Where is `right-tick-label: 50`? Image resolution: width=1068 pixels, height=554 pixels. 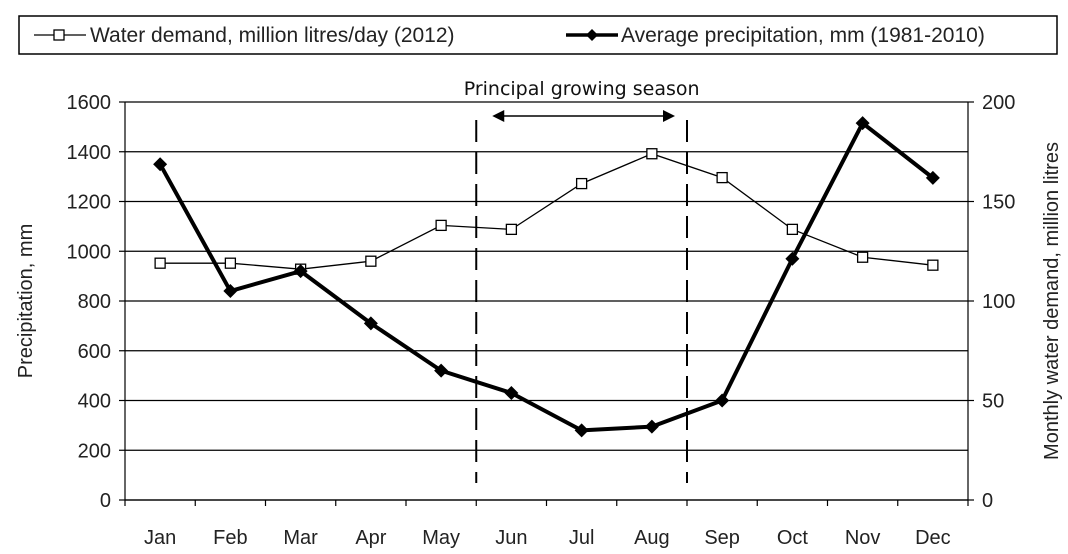 right-tick-label: 50 is located at coordinates (993, 402).